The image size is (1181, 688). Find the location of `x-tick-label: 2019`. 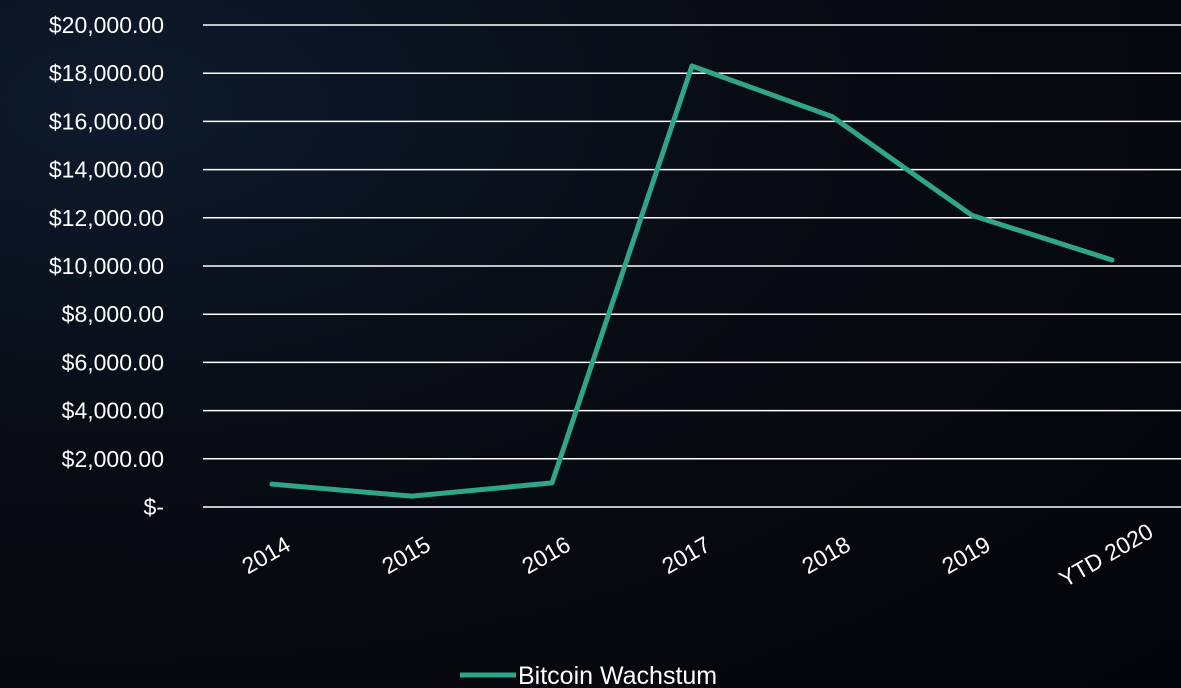

x-tick-label: 2019 is located at coordinates (965, 555).